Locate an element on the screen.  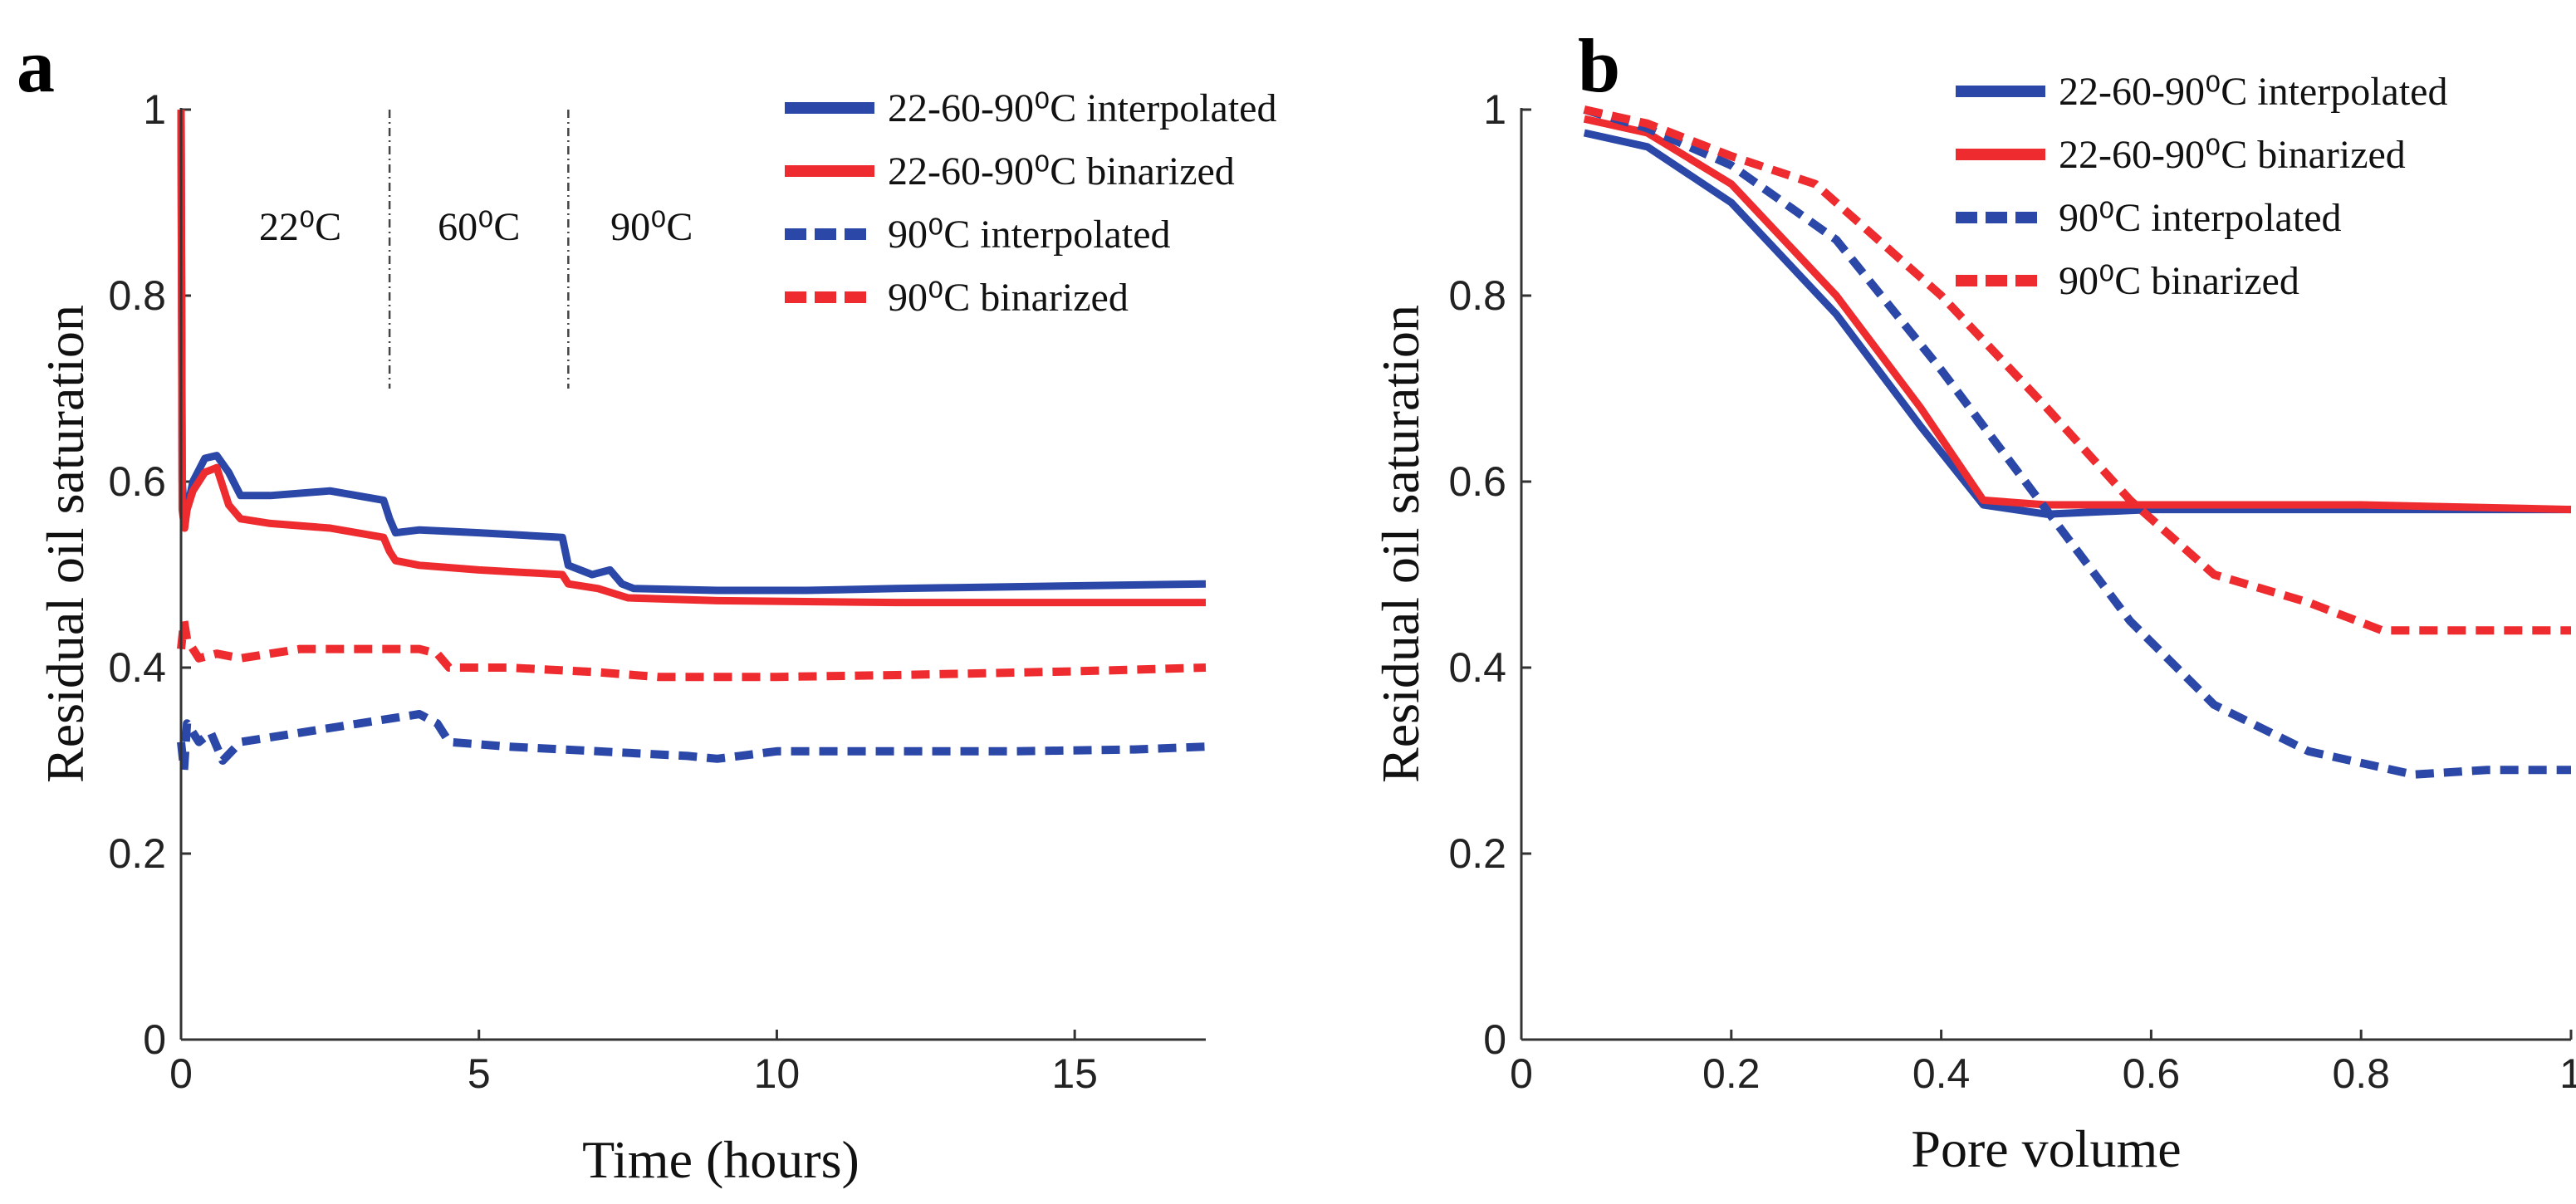
temperature-annotations-a: 22⁰C 60⁰C 90⁰C is located at coordinates (476, 227).